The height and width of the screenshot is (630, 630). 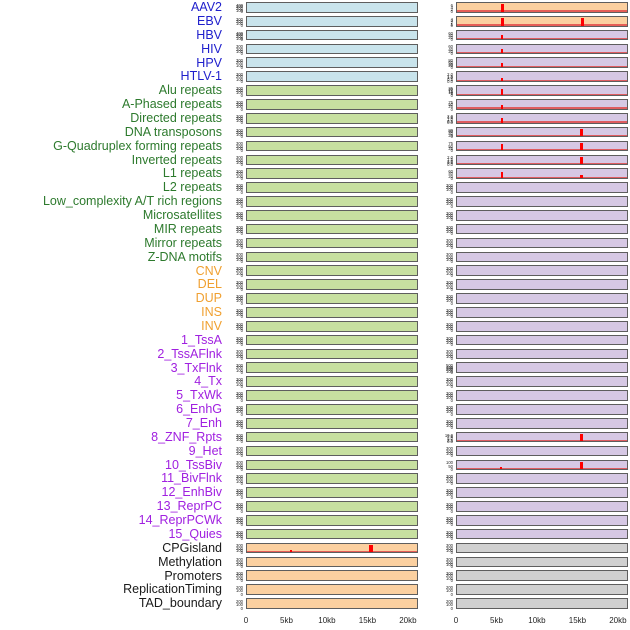 What do you see at coordinates (542, 506) in the screenshot?
I see `right-panel-13-reprpc` at bounding box center [542, 506].